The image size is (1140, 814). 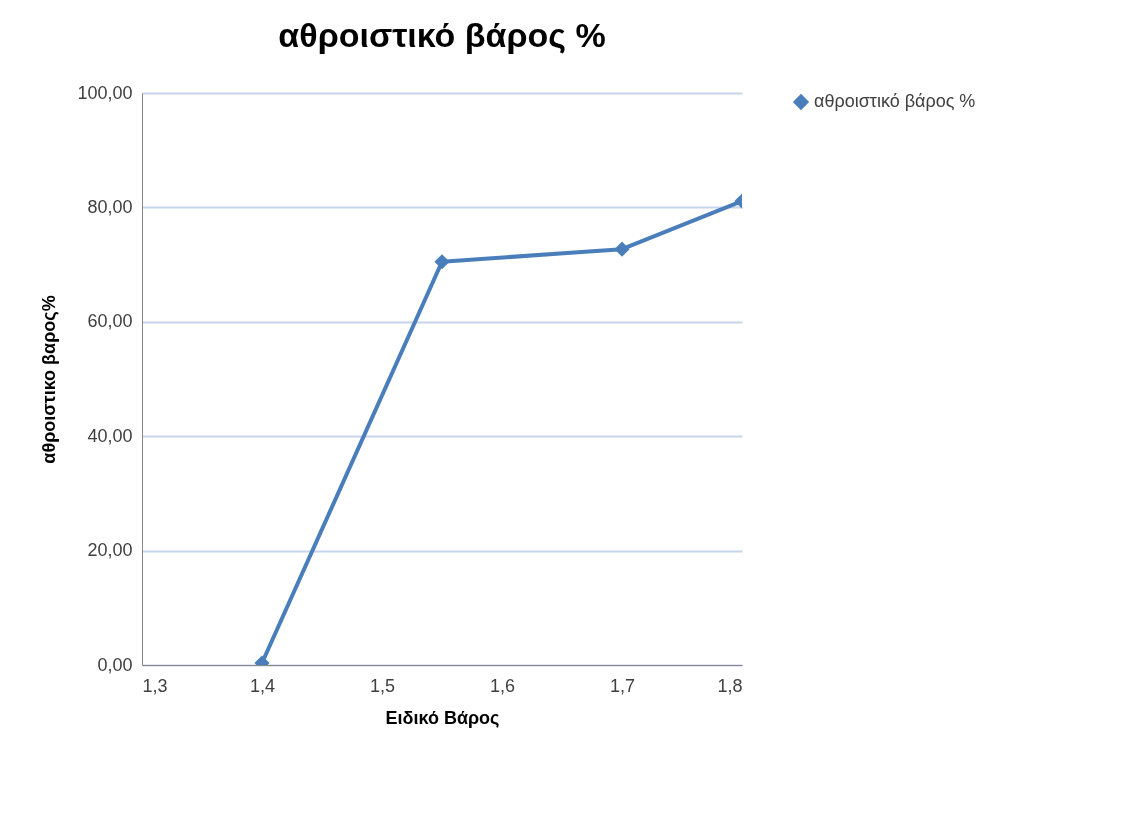 I want to click on x-tick-label: 1,8, so click(x=730, y=685).